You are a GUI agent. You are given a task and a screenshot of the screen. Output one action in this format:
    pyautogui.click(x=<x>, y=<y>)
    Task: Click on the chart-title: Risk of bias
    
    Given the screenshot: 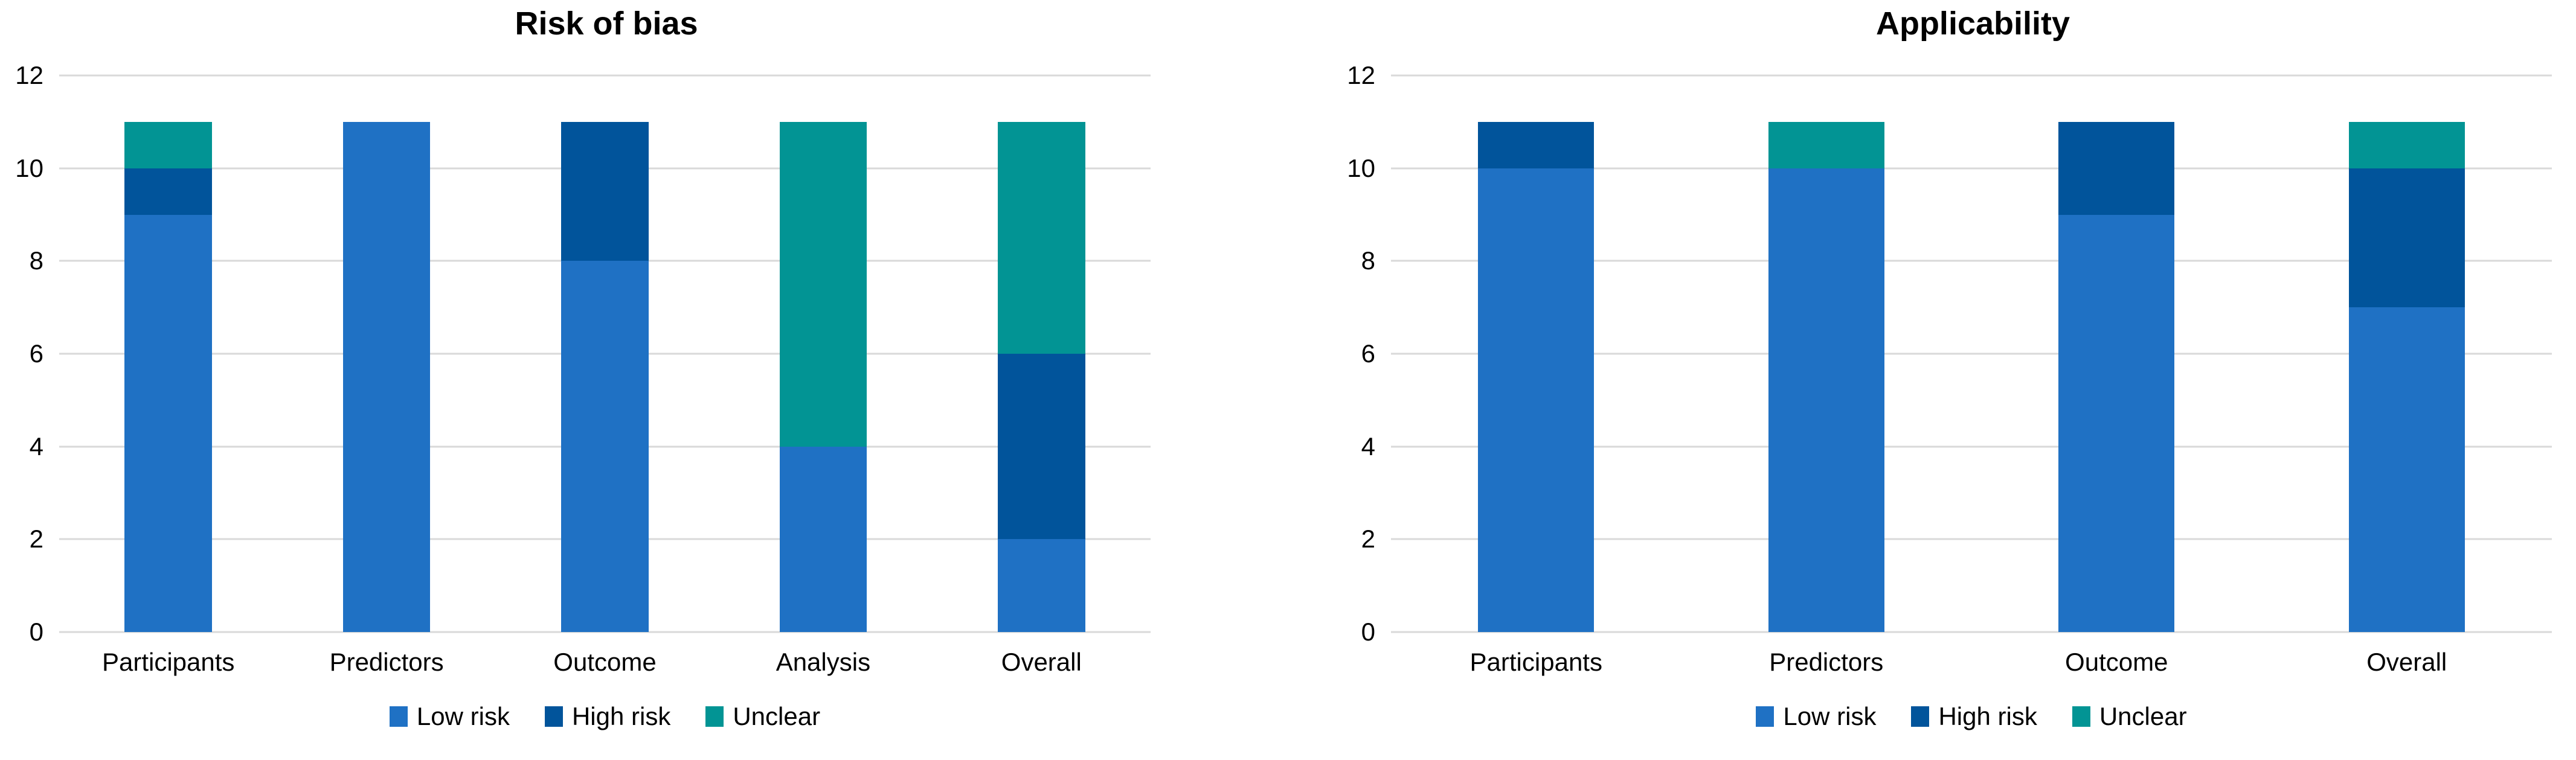 What is the action you would take?
    pyautogui.click(x=606, y=23)
    